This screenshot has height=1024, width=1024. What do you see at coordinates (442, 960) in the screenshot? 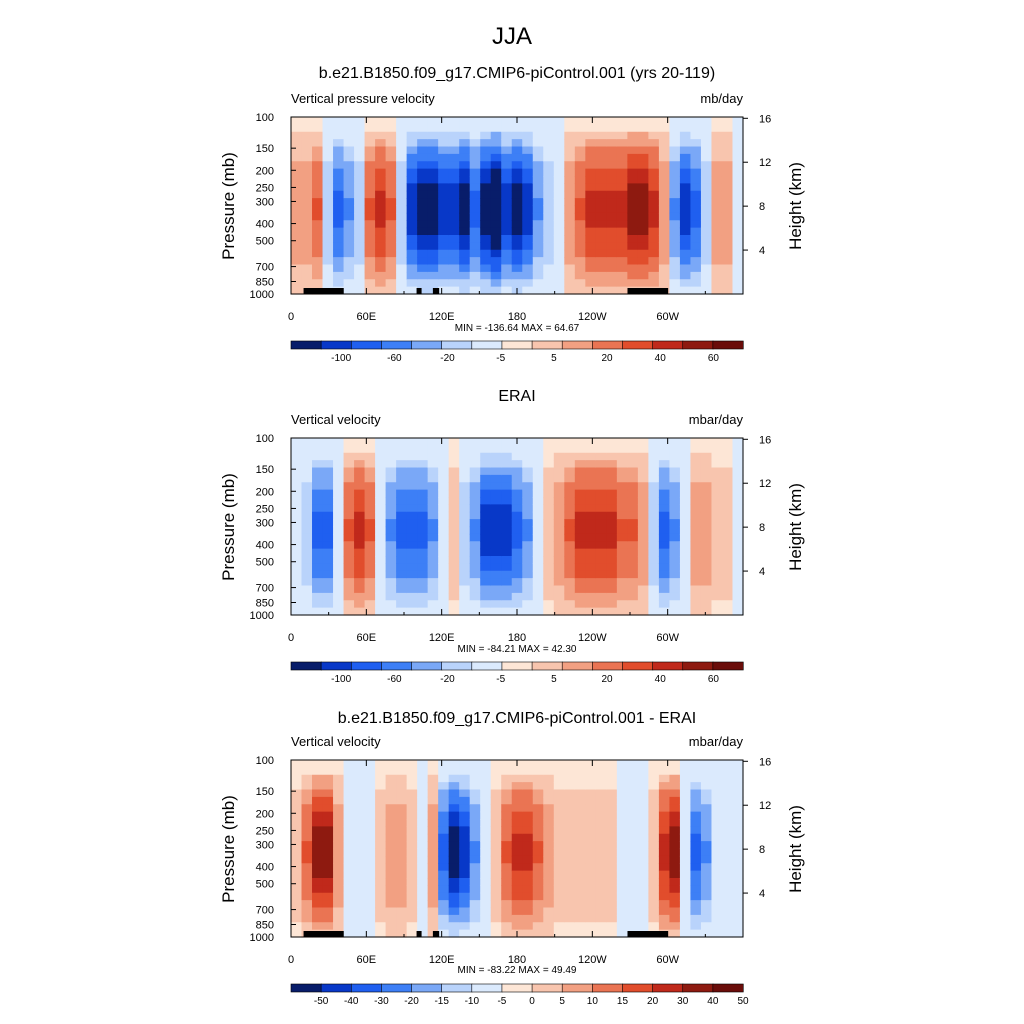
I see `x-tick-label: 120E` at bounding box center [442, 960].